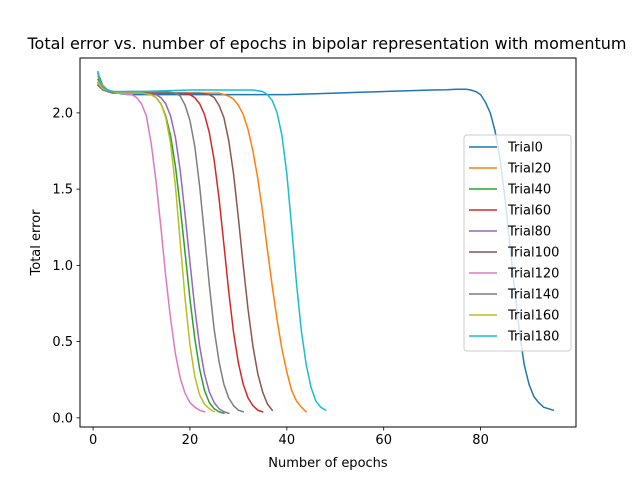  What do you see at coordinates (36, 243) in the screenshot?
I see `y-axis-label: Total error` at bounding box center [36, 243].